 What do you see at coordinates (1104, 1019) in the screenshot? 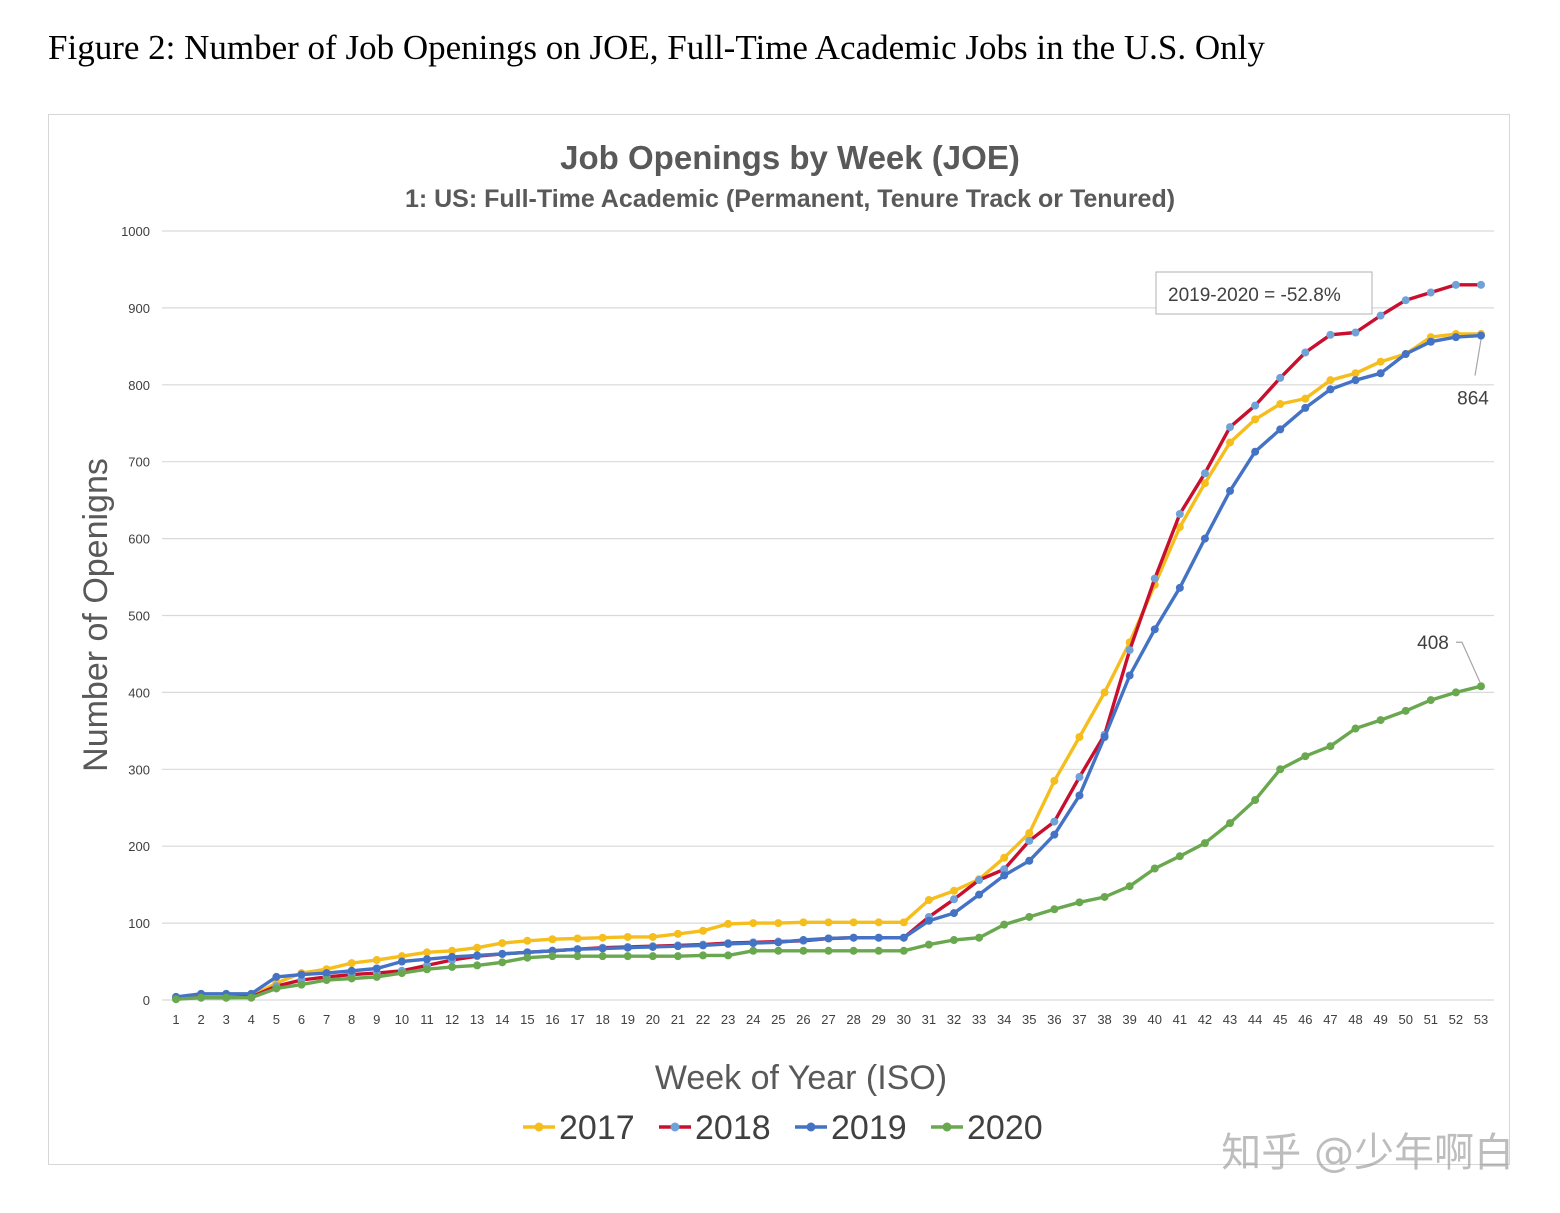
I see `x-tick-38: 38` at bounding box center [1104, 1019].